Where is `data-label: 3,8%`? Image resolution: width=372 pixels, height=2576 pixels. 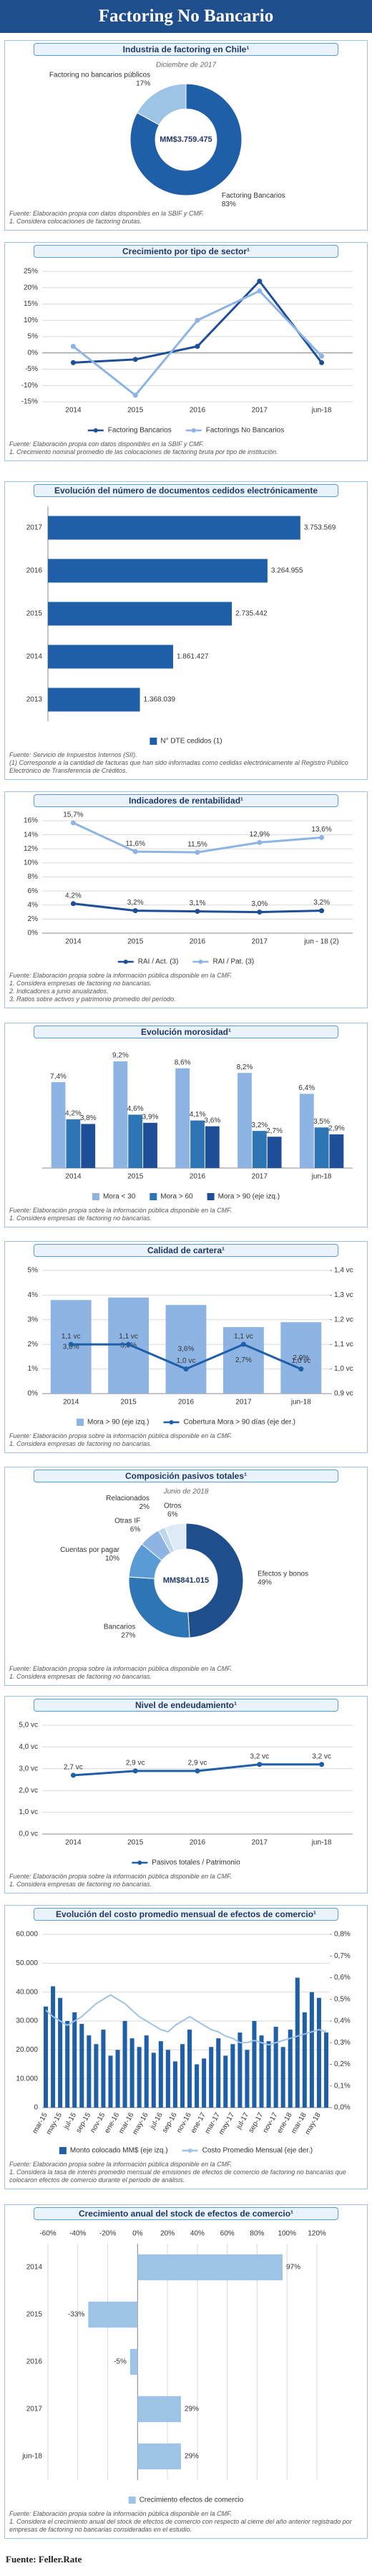
data-label: 3,8% is located at coordinates (71, 1347).